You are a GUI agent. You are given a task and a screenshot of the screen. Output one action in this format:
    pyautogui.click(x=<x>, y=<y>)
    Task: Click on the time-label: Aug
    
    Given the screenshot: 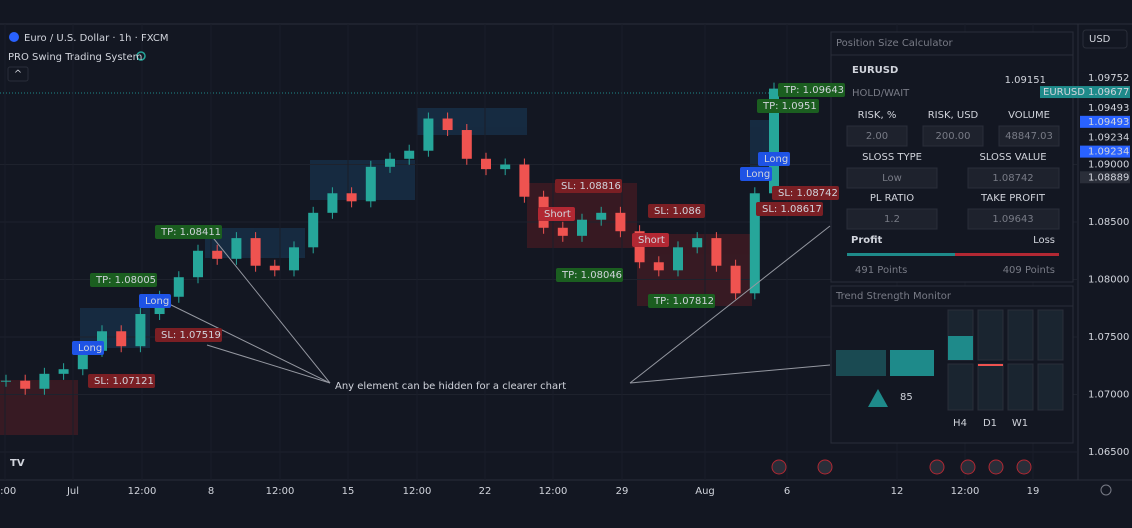 What is the action you would take?
    pyautogui.click(x=705, y=491)
    